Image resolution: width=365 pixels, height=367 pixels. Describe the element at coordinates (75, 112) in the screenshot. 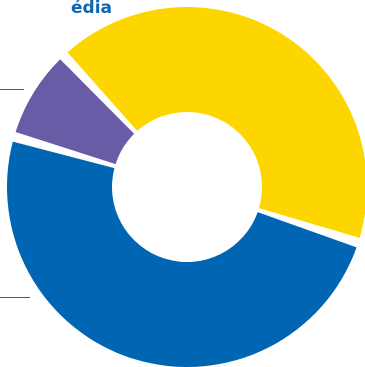

I see `slice-purple` at that location.